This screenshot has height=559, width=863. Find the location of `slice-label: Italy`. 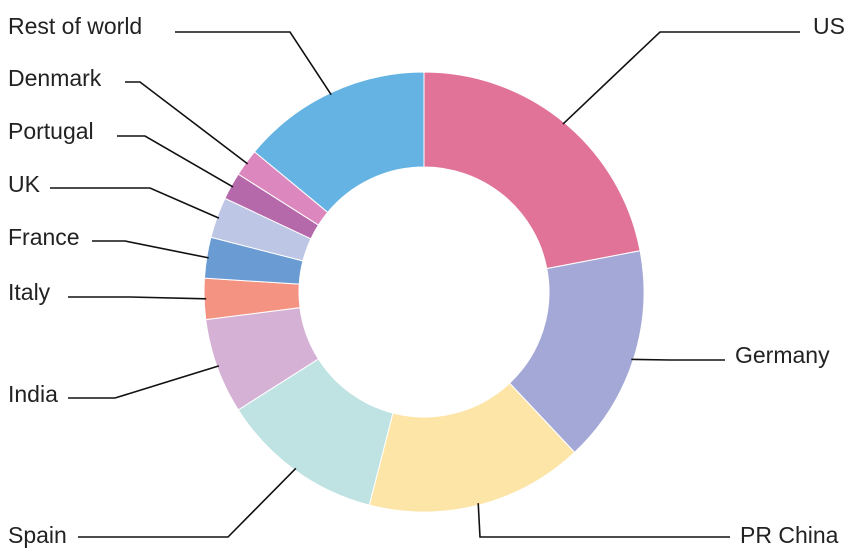

slice-label: Italy is located at coordinates (29, 292).